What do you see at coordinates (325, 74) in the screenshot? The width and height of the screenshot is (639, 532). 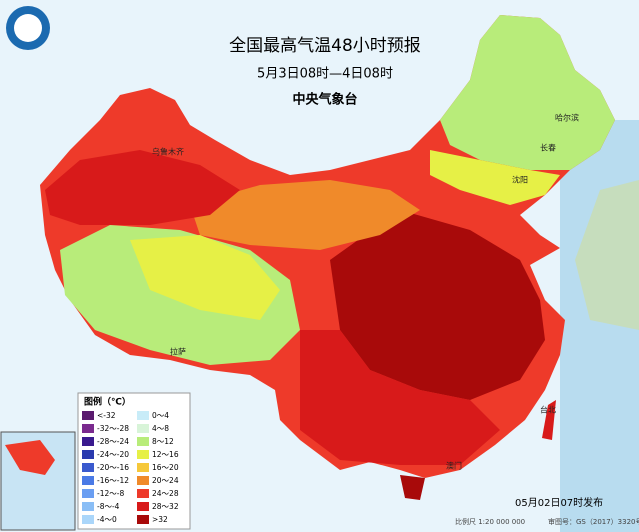 I see `subtitle: 5月3日08时—4日08时` at bounding box center [325, 74].